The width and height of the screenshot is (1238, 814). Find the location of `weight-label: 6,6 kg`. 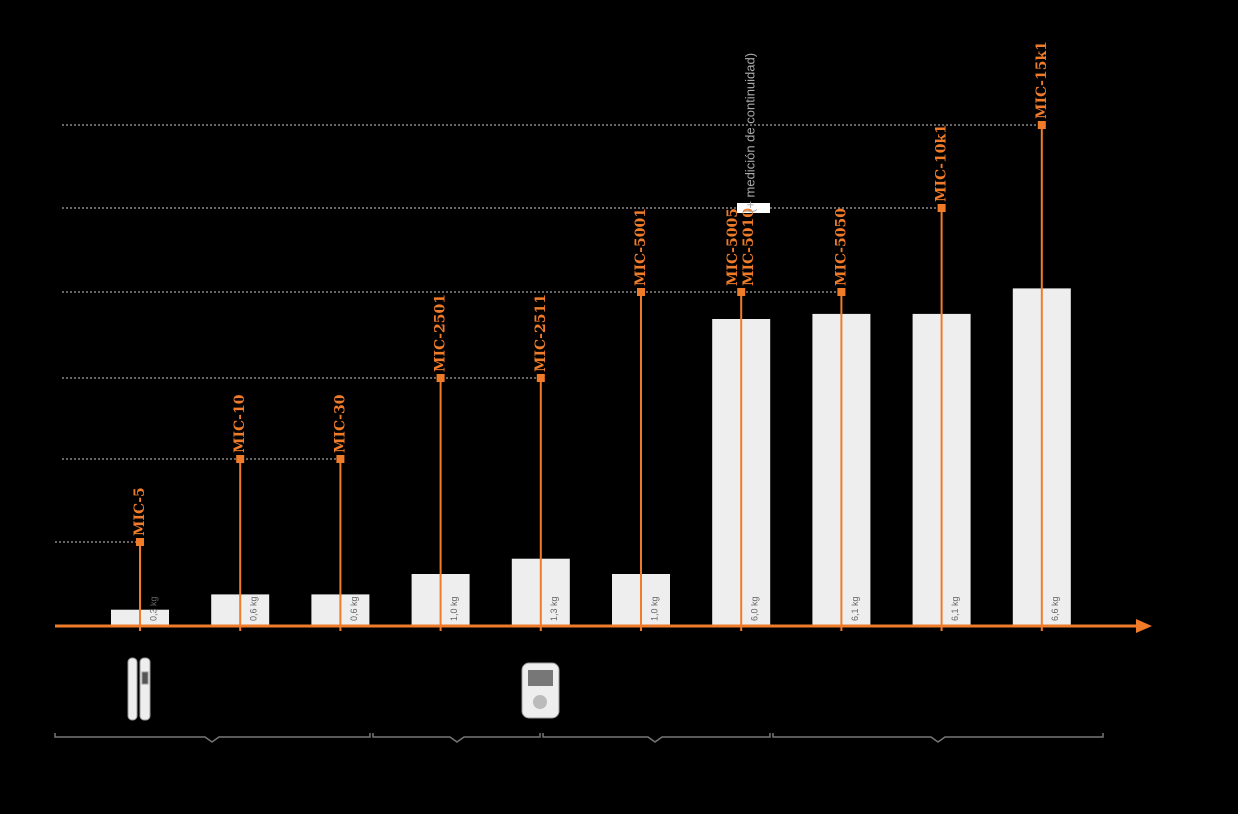

weight-label: 6,6 kg is located at coordinates (1055, 608).